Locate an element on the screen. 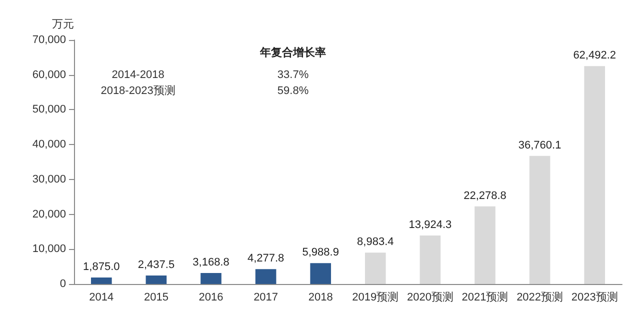  x-tick-label: 2018 is located at coordinates (320, 298).